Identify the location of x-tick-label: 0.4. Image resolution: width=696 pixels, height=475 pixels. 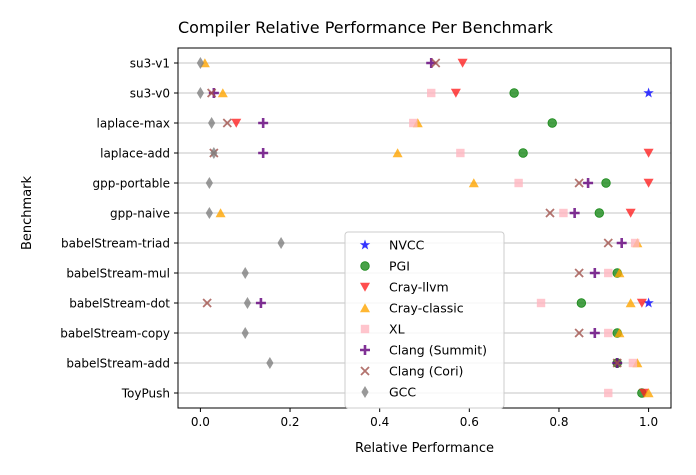
(379, 422).